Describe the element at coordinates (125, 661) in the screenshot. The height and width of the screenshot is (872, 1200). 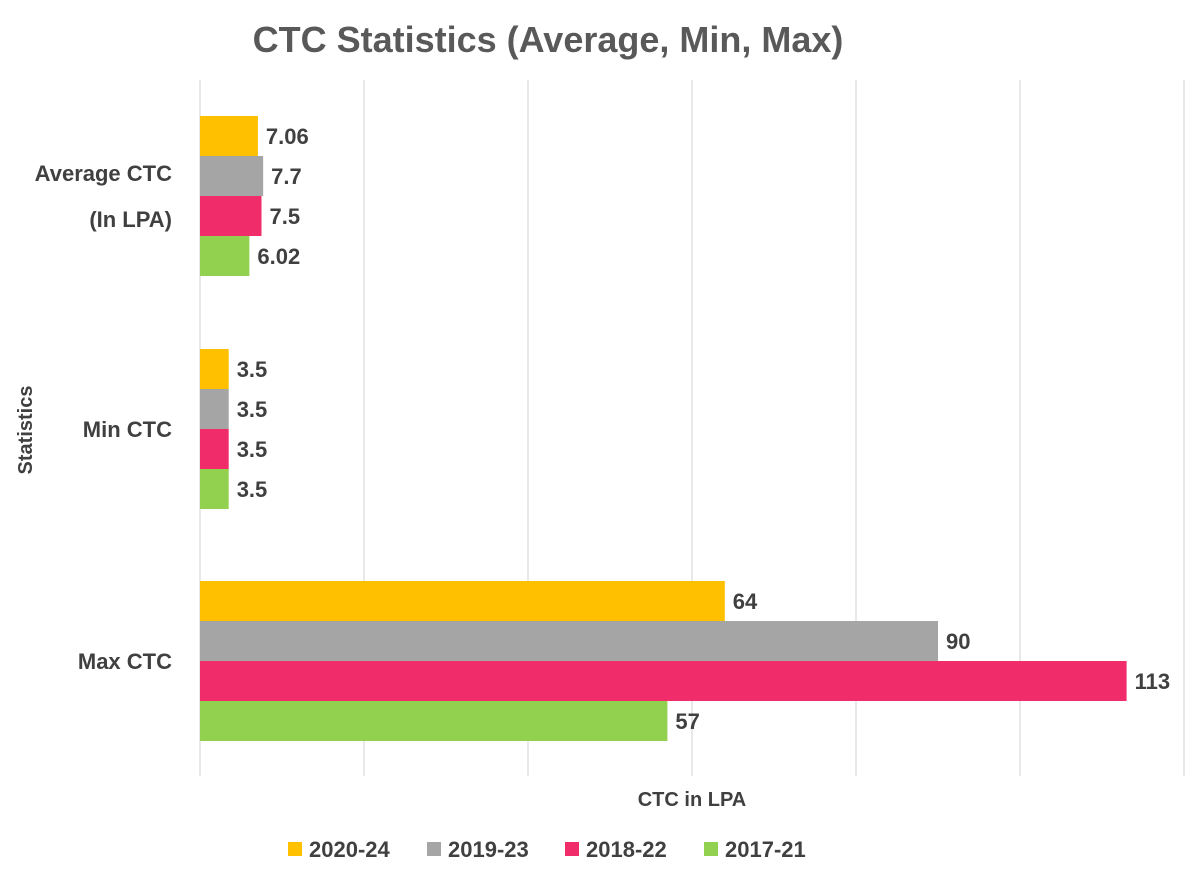
I see `category-label: Max CTC` at that location.